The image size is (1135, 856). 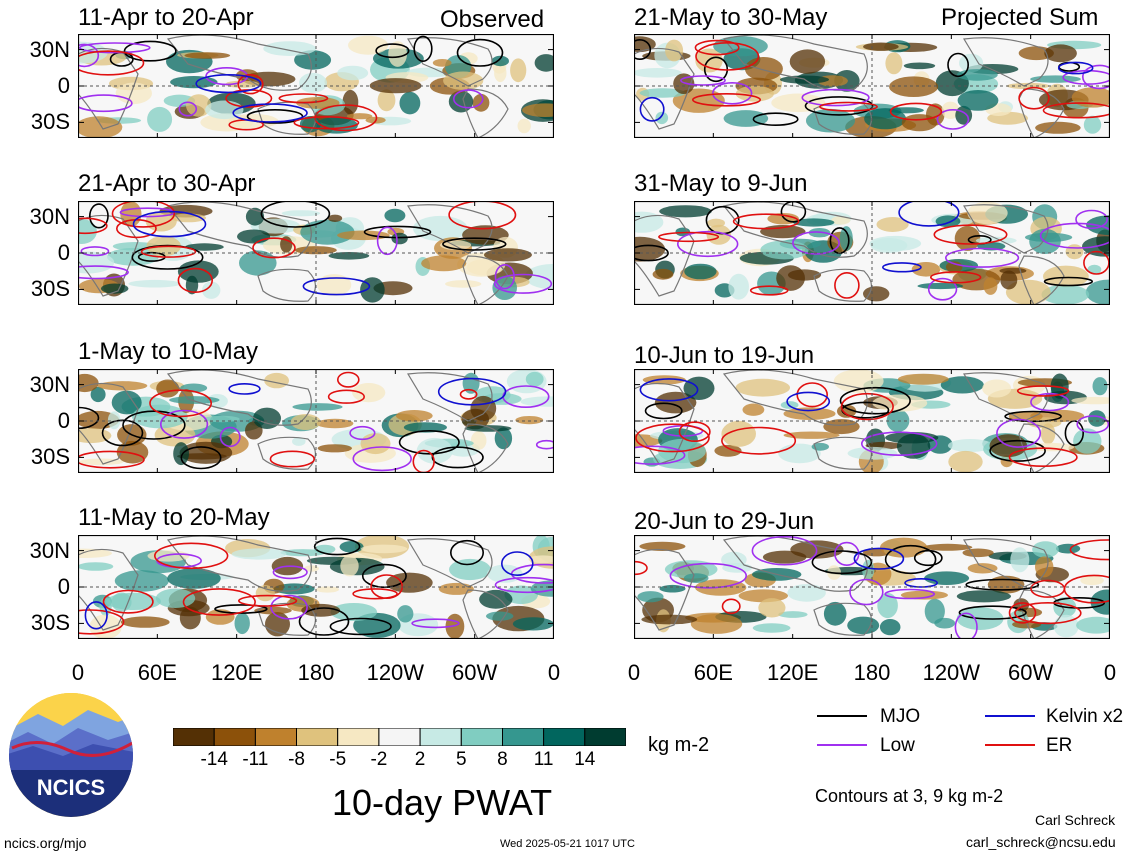 I want to click on panel-title-obs-1: 11-Apr to 20-Apr, so click(x=166, y=17).